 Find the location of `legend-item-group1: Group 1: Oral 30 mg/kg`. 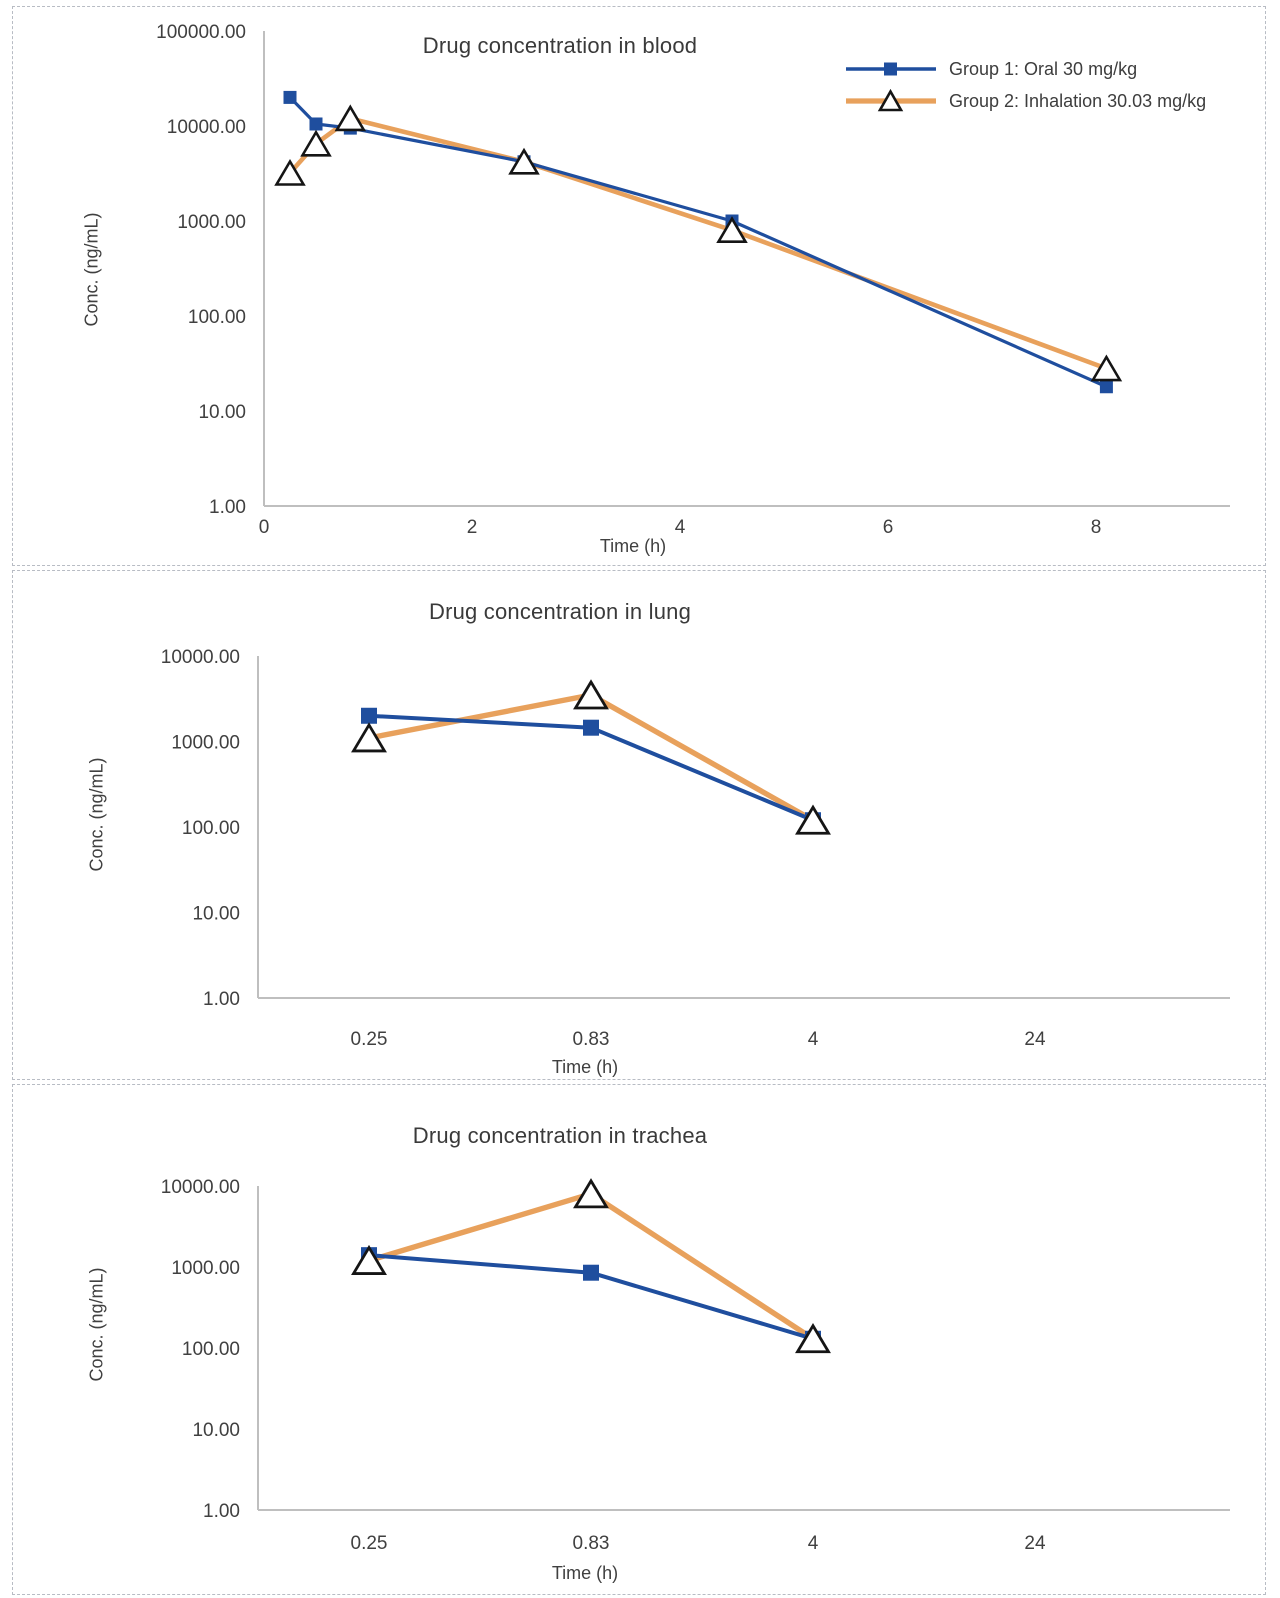

legend-item-group1: Group 1: Oral 30 mg/kg is located at coordinates (1024, 69).